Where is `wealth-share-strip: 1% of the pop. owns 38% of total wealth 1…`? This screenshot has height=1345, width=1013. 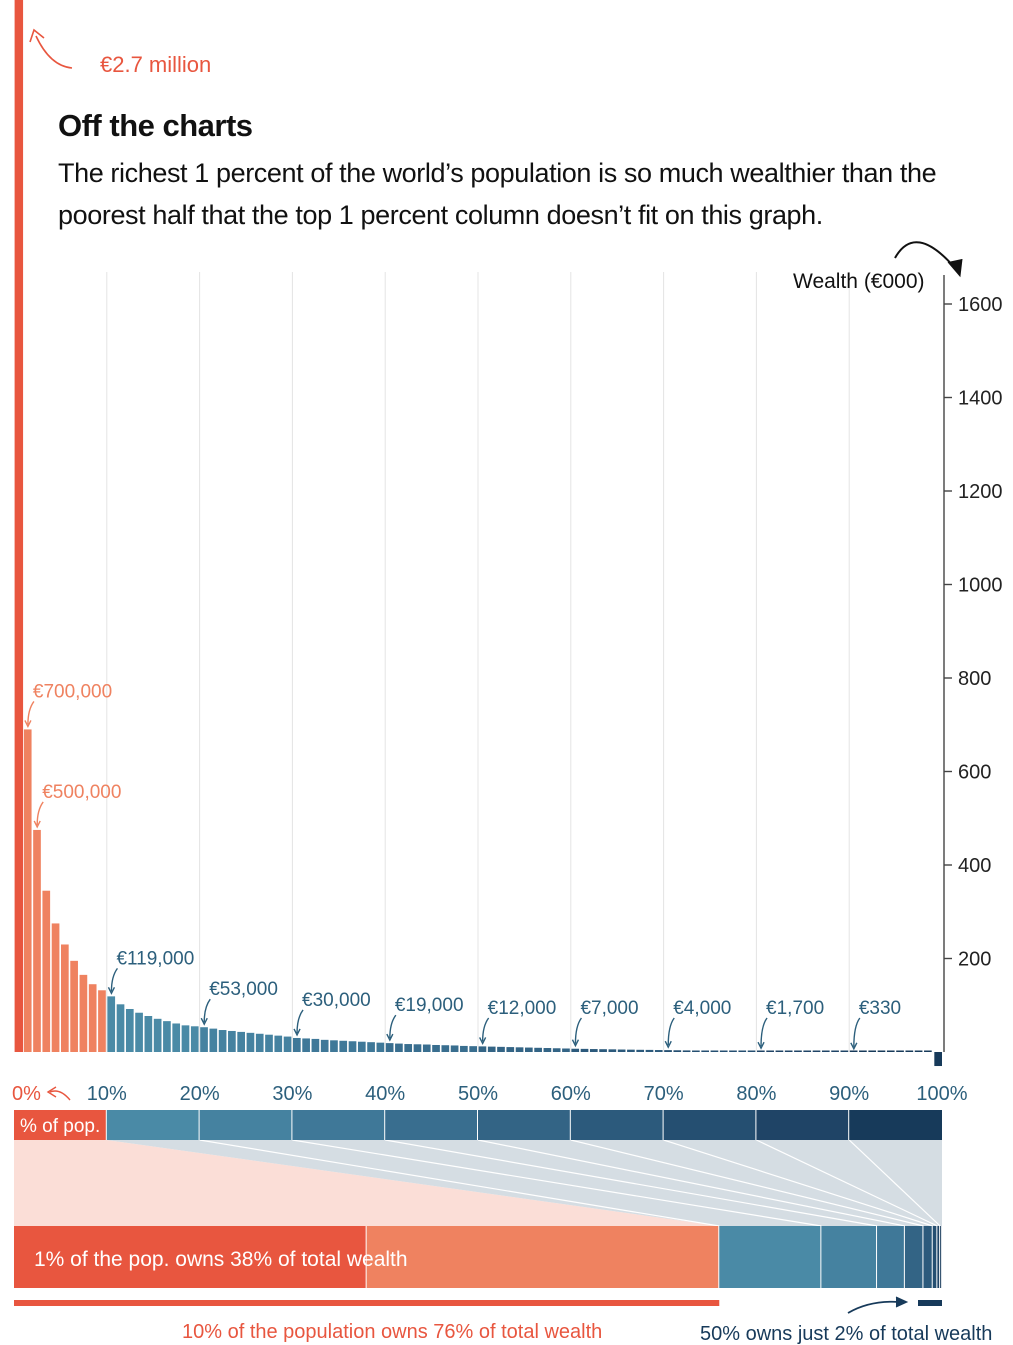 wealth-share-strip: 1% of the pop. owns 38% of total wealth 1… is located at coordinates (503, 1285).